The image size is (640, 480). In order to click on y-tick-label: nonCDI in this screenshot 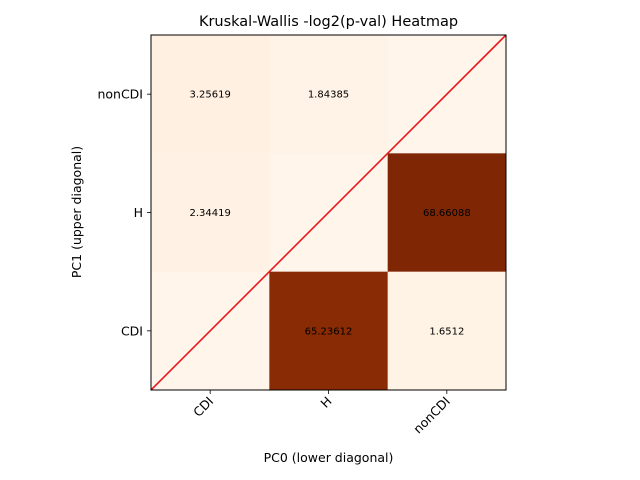, I will do `click(120, 94)`.